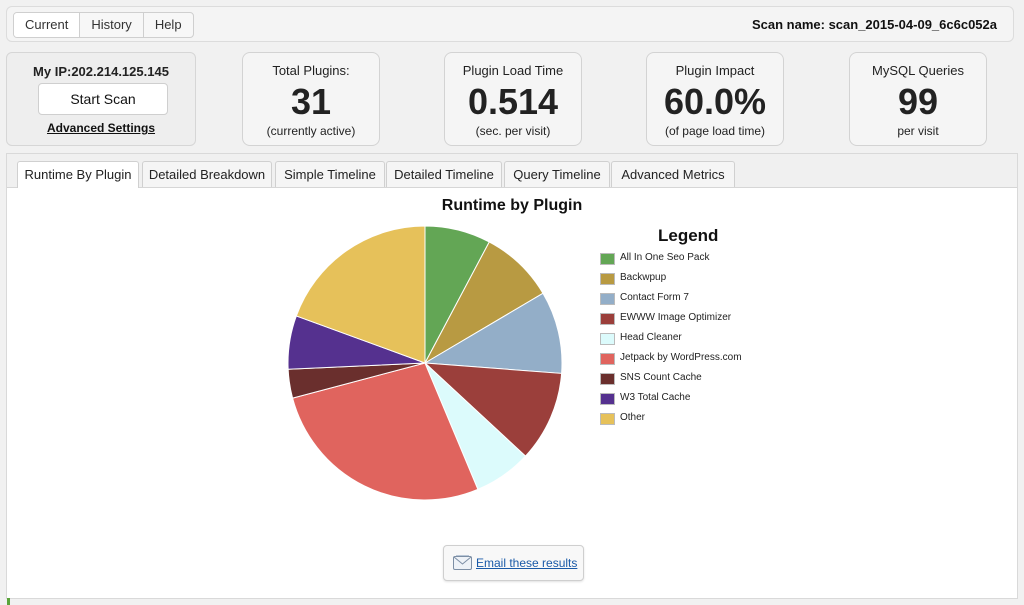 The image size is (1024, 605). What do you see at coordinates (681, 357) in the screenshot?
I see `legend-label: Jetpack by WordPress.com` at bounding box center [681, 357].